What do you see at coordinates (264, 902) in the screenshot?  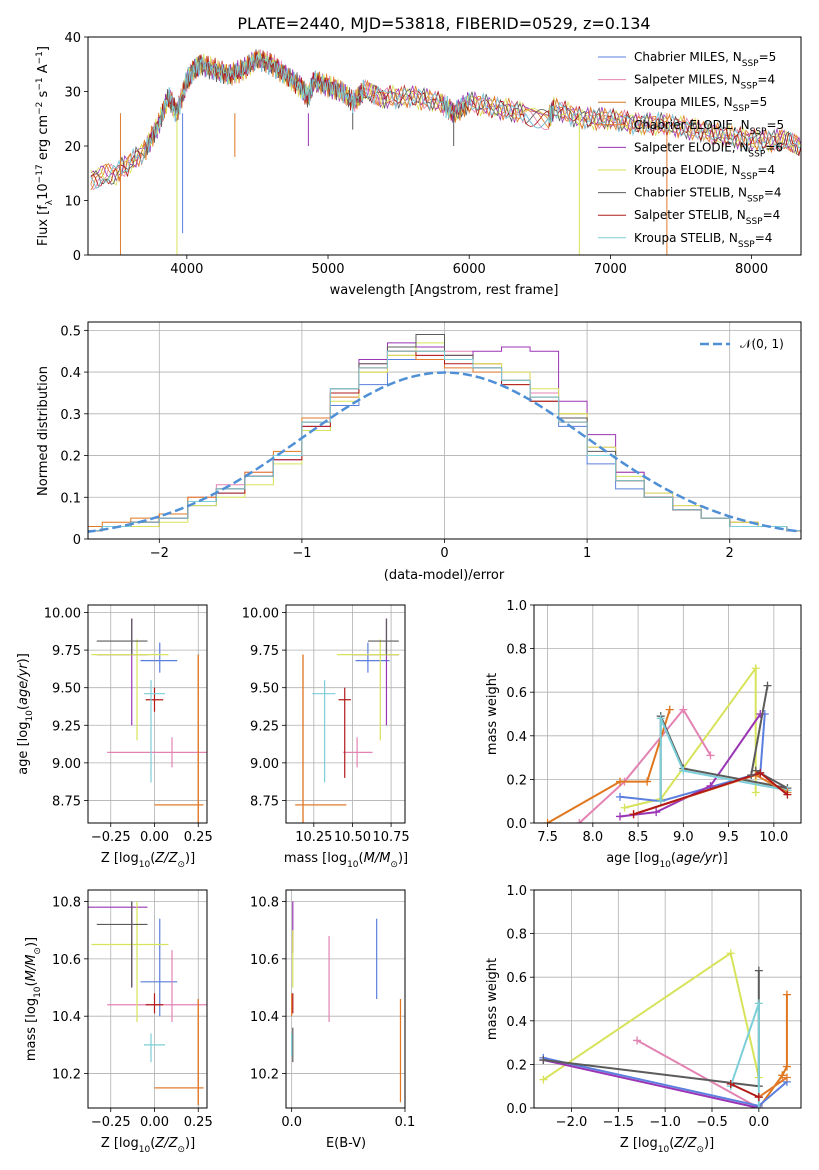 I see `y-tick-label: 10.8` at bounding box center [264, 902].